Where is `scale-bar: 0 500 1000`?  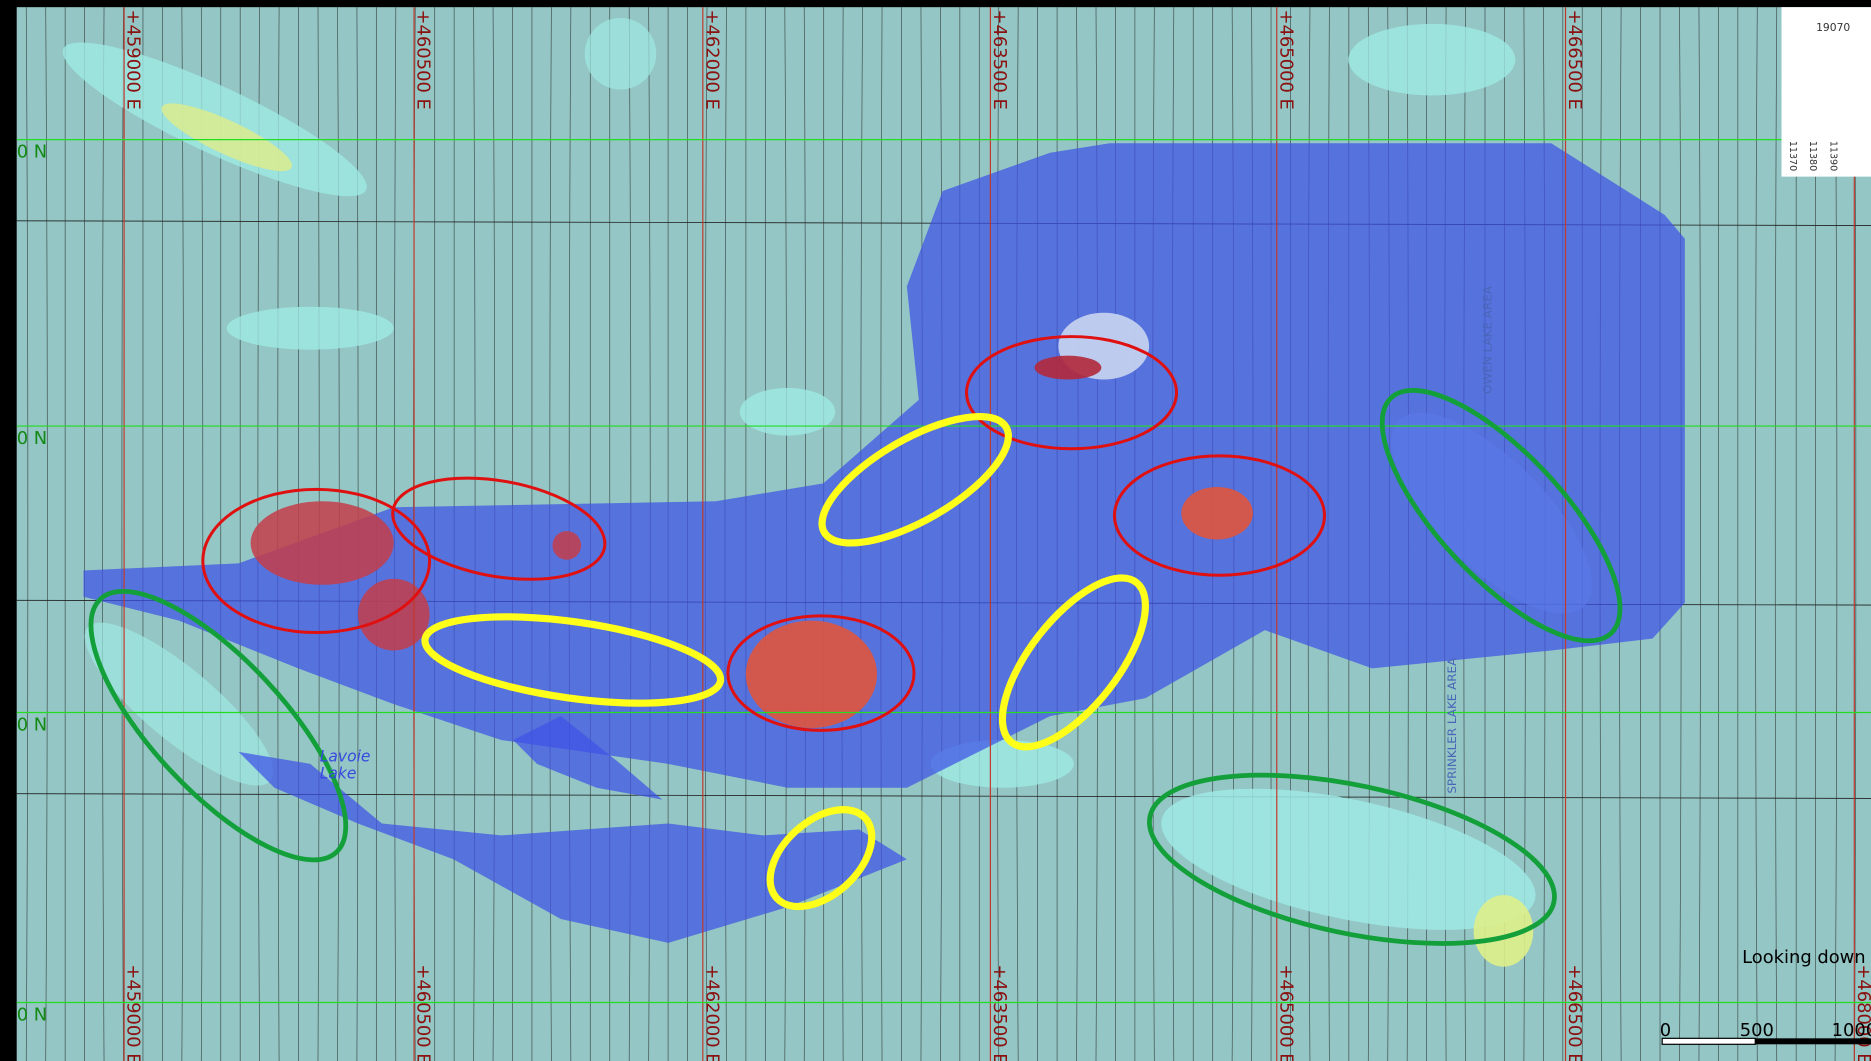
scale-bar: 0 500 1000 is located at coordinates (1765, 1032).